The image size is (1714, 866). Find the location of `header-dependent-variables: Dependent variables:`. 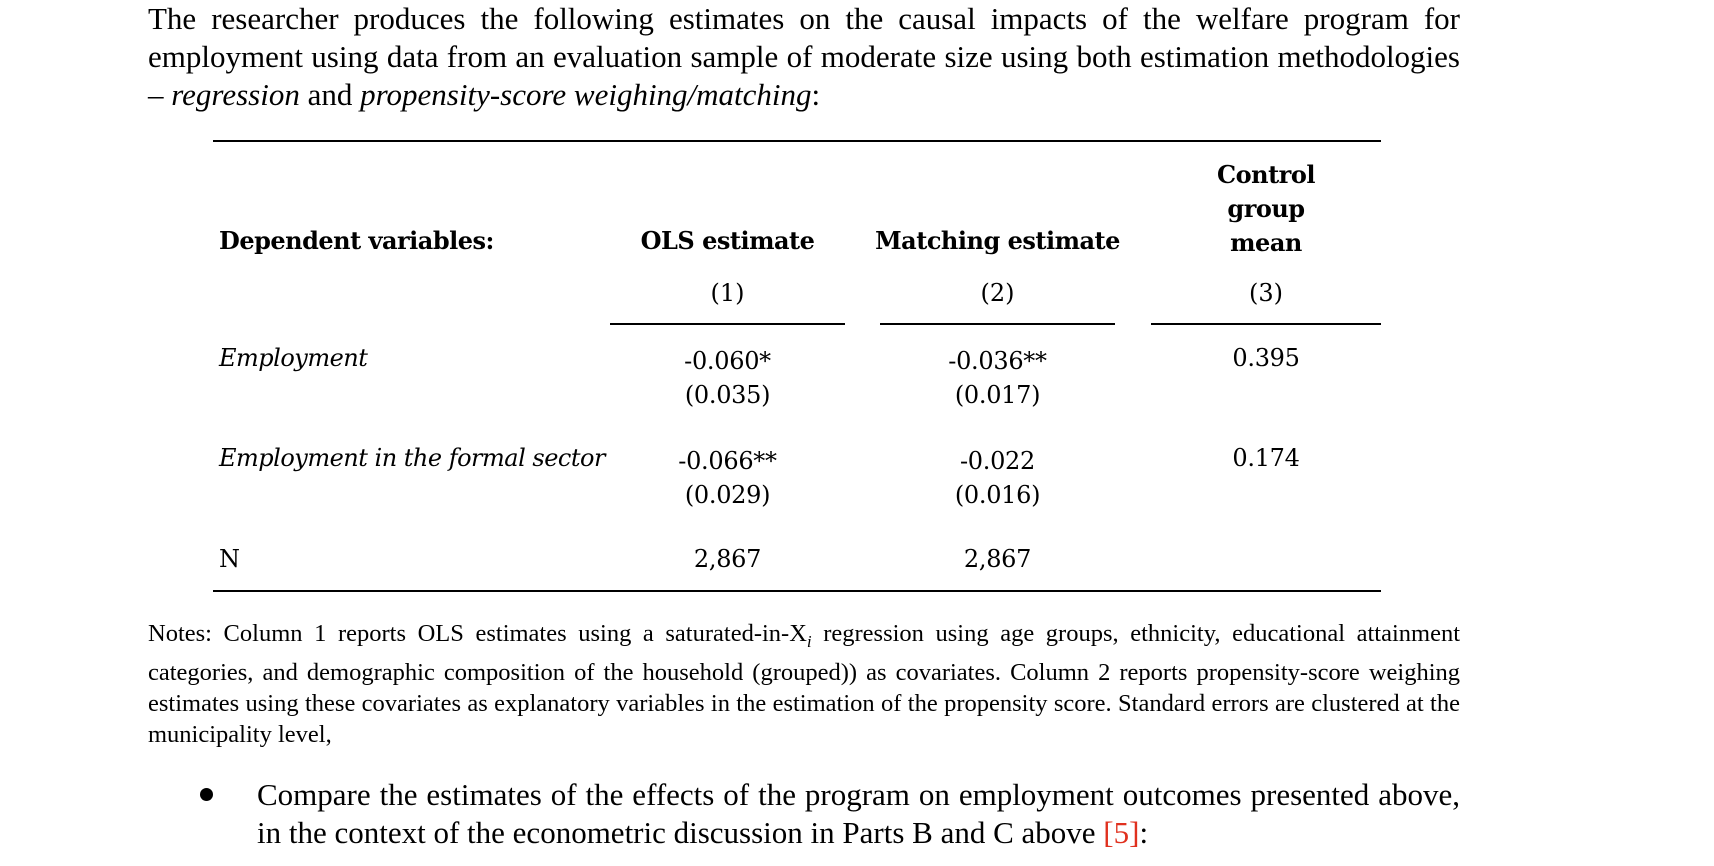

header-dependent-variables: Dependent variables: is located at coordinates (356, 240).